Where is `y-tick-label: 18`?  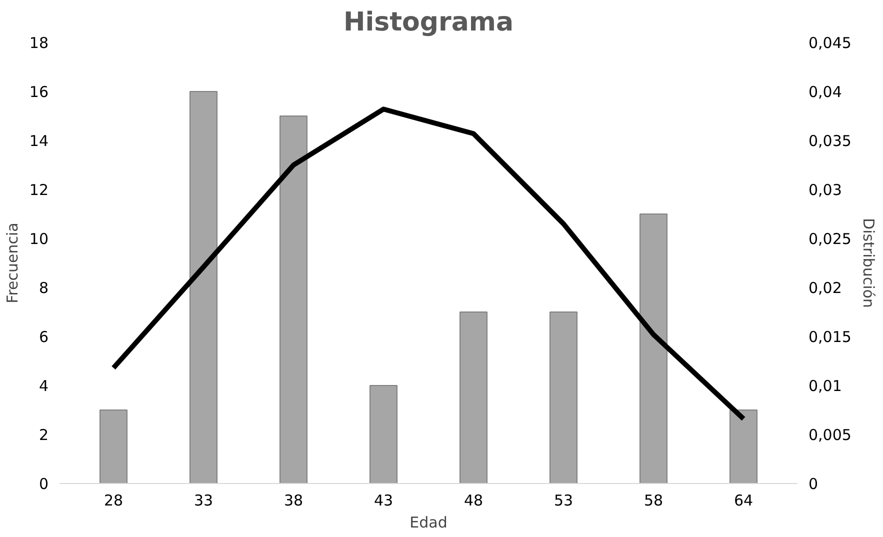 y-tick-label: 18 is located at coordinates (39, 43).